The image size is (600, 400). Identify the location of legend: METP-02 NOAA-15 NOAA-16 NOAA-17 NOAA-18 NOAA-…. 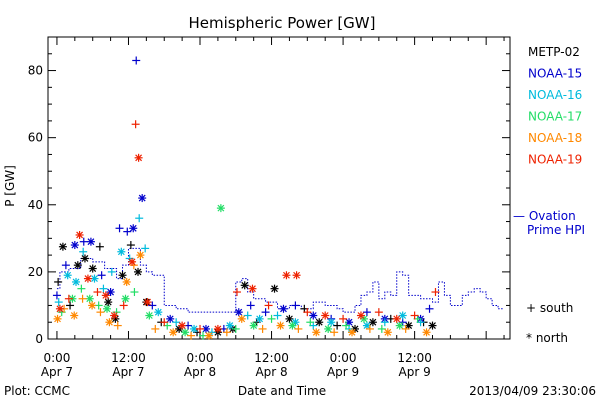
(555, 106).